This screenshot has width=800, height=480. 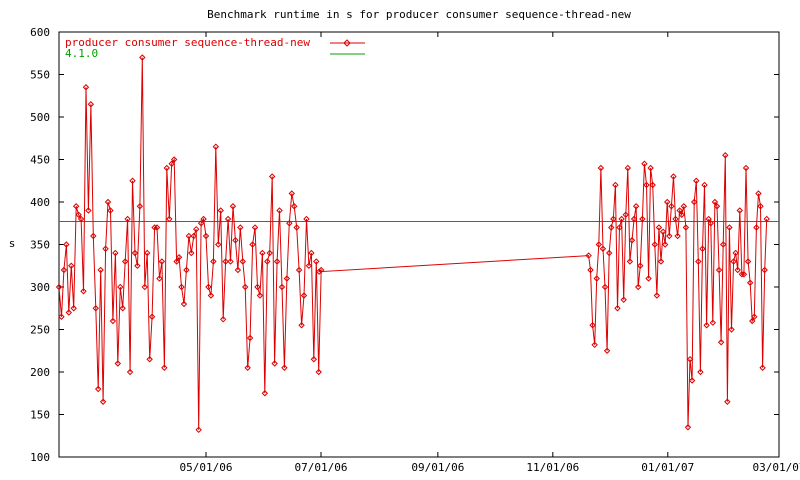 What do you see at coordinates (437, 467) in the screenshot?
I see `x-tick-label: 09/01/06` at bounding box center [437, 467].